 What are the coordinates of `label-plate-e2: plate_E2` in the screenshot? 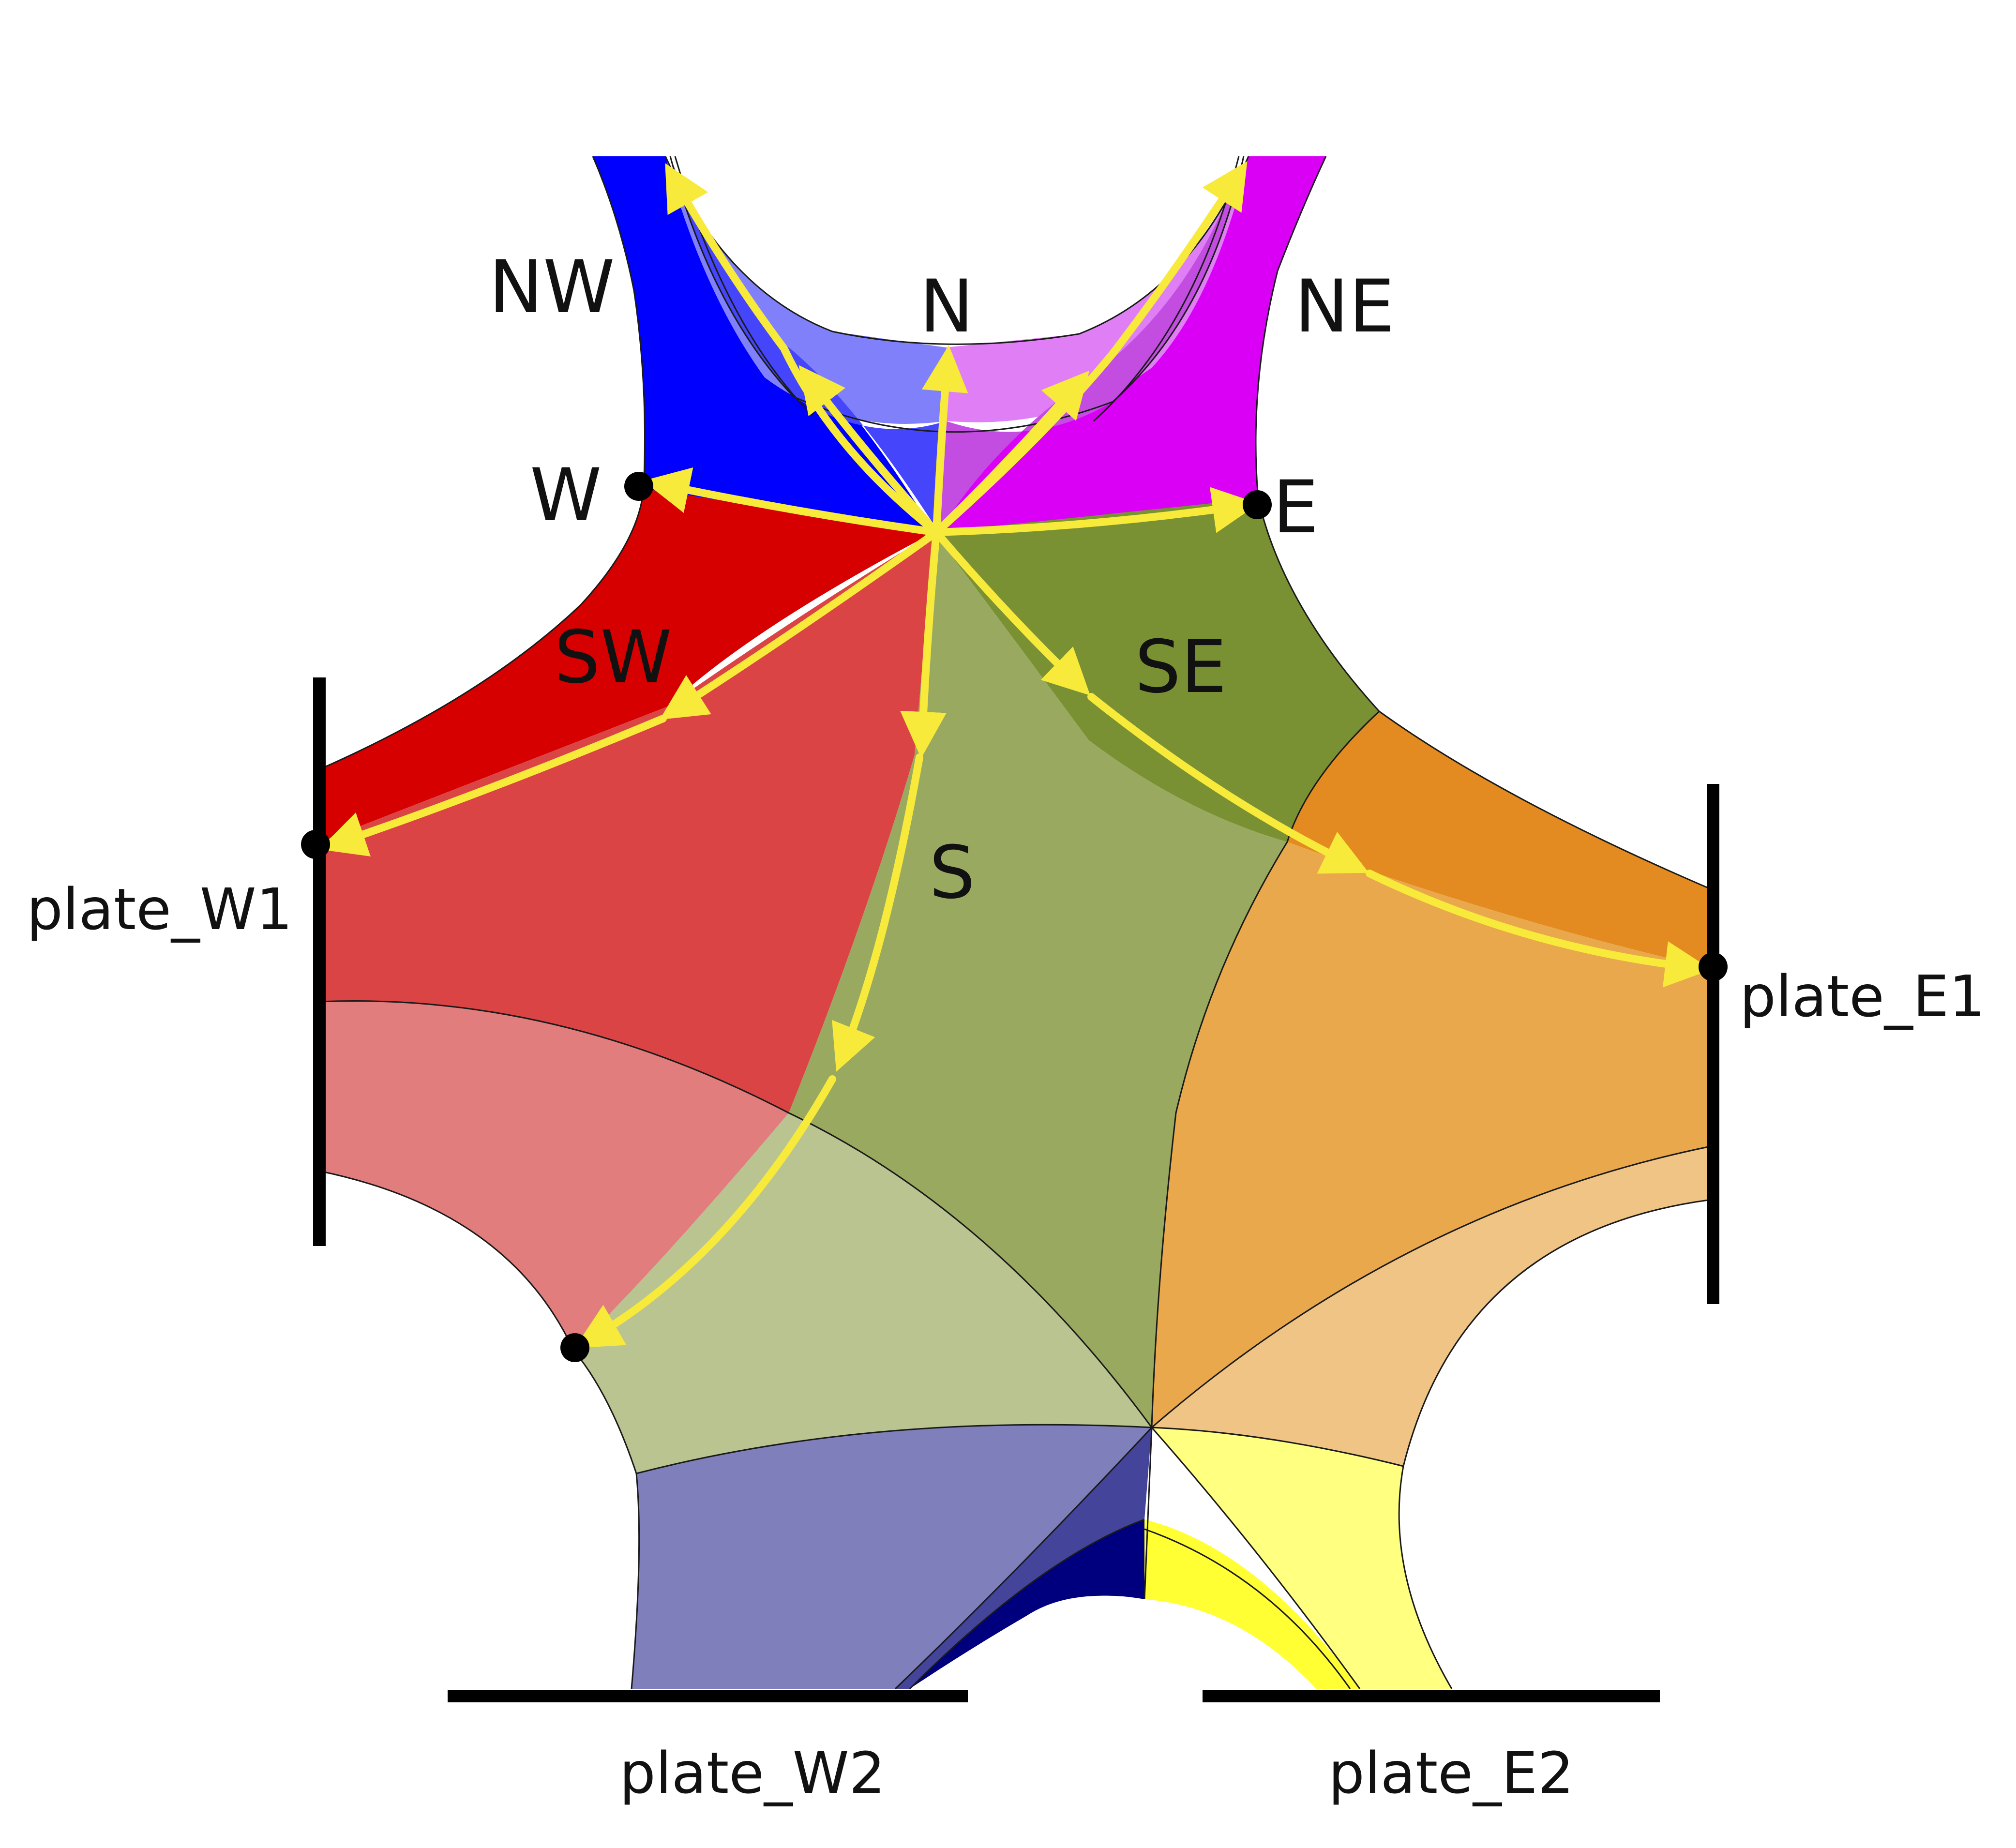 It's located at (1451, 1773).